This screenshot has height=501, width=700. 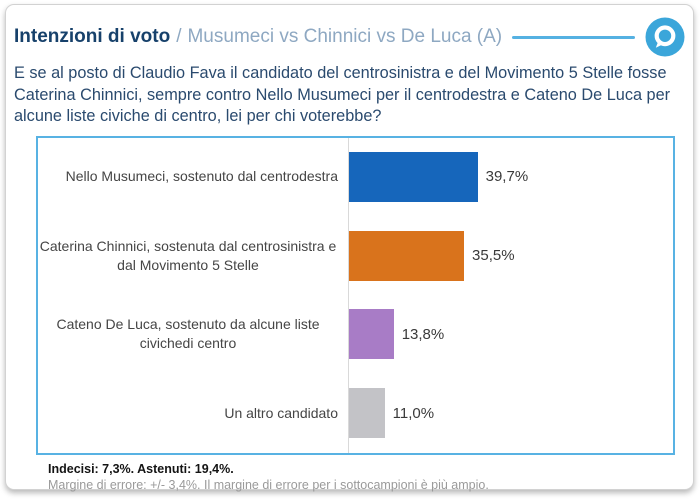 What do you see at coordinates (510, 413) in the screenshot?
I see `bar-zone: 11,0%` at bounding box center [510, 413].